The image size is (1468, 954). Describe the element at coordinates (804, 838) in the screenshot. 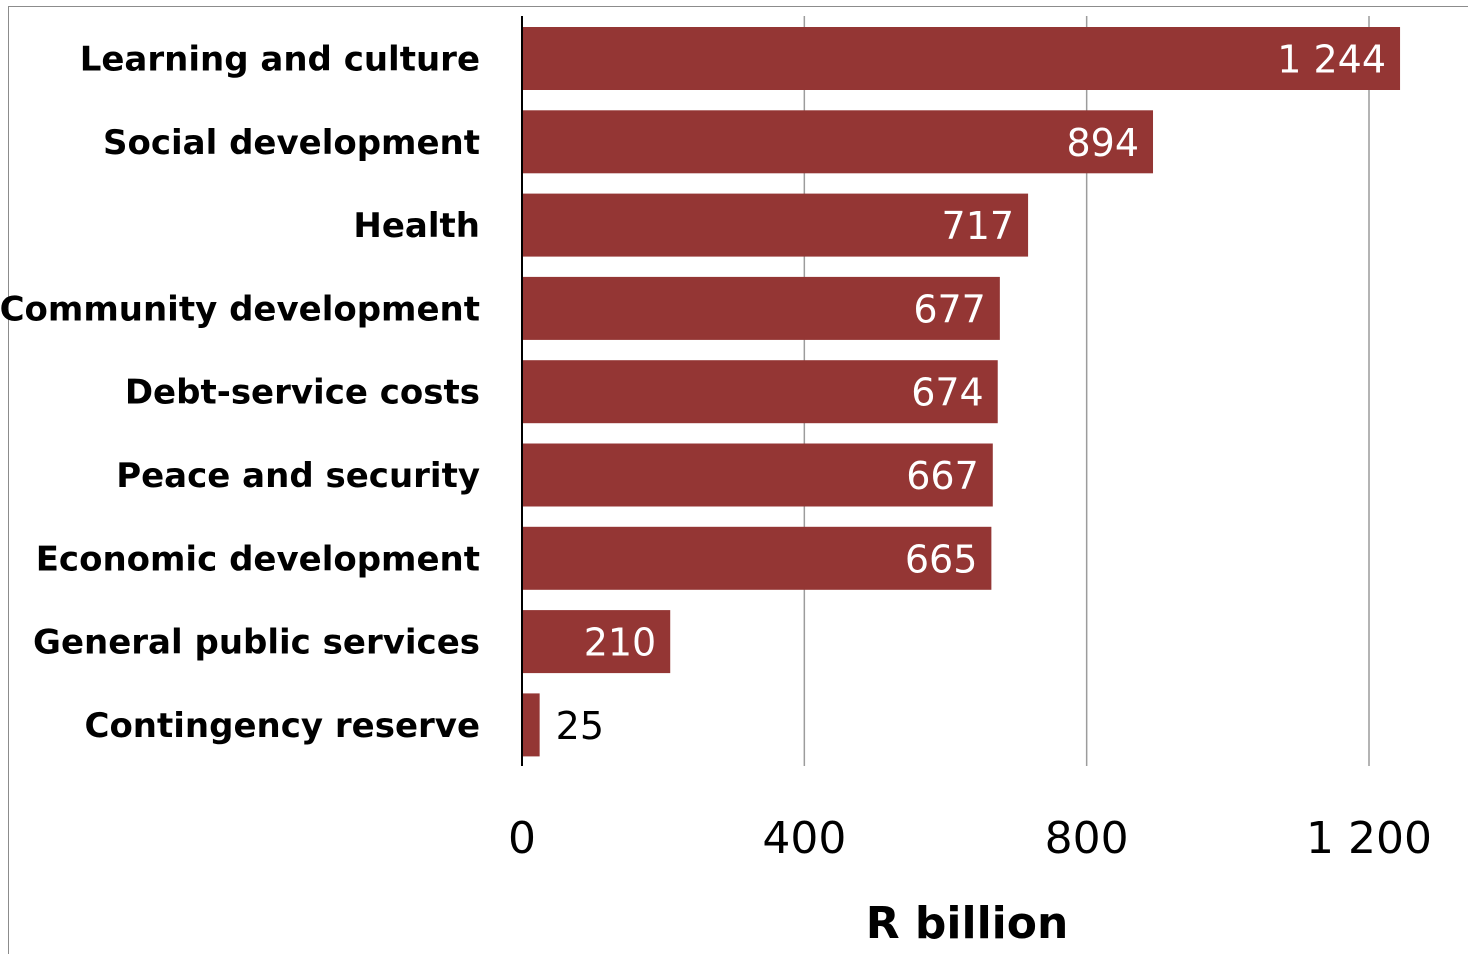

I see `x-tick-label-400: 400` at that location.